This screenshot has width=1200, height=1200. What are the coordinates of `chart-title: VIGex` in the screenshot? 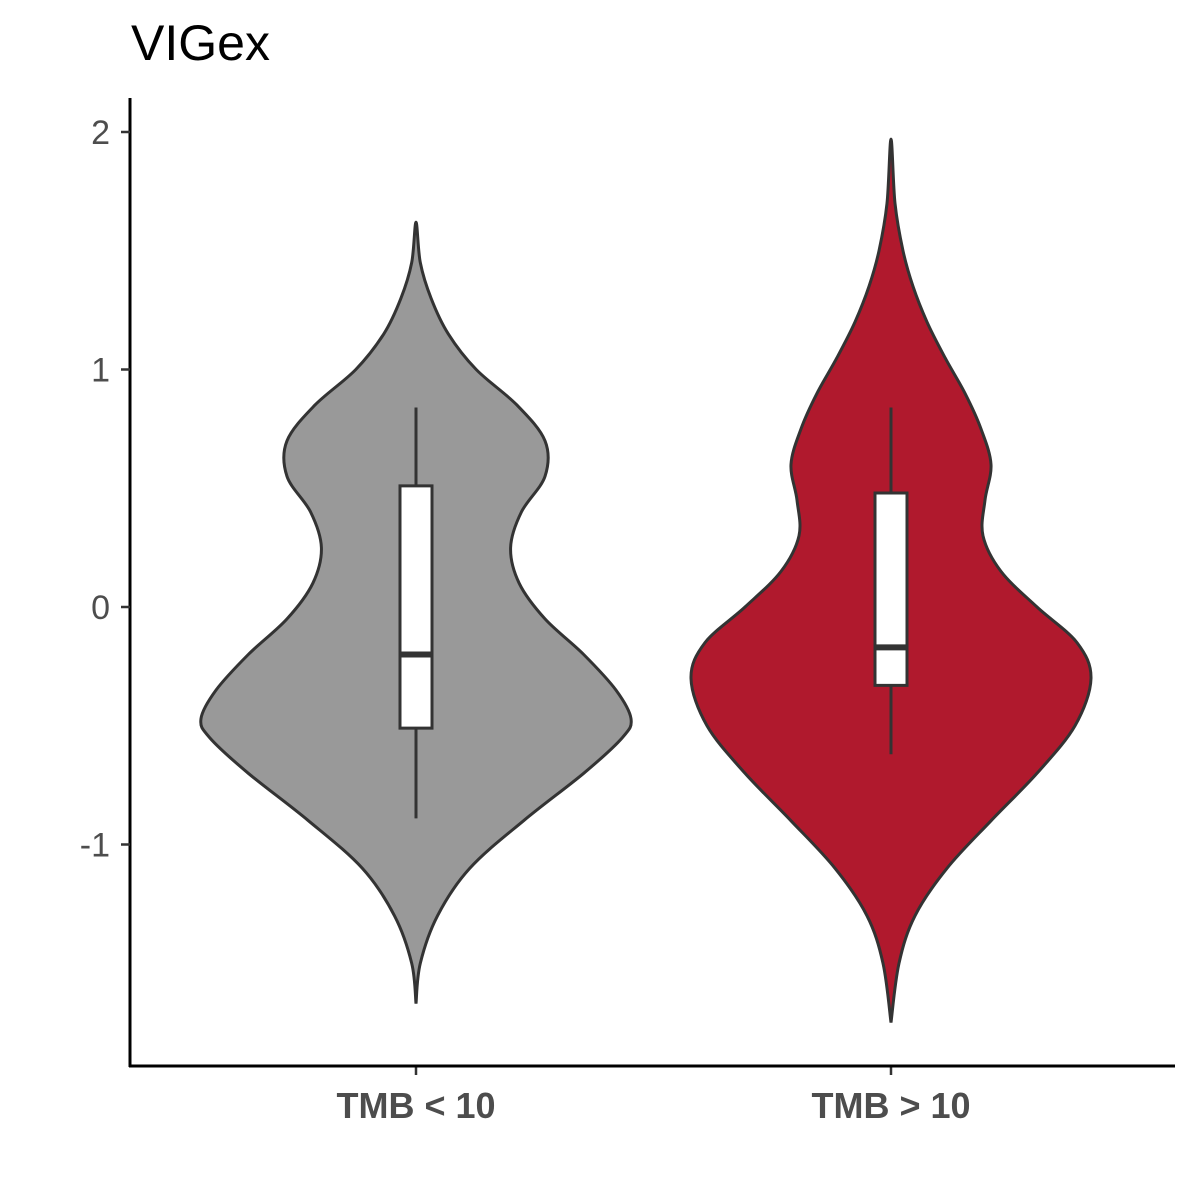 It's located at (200, 43).